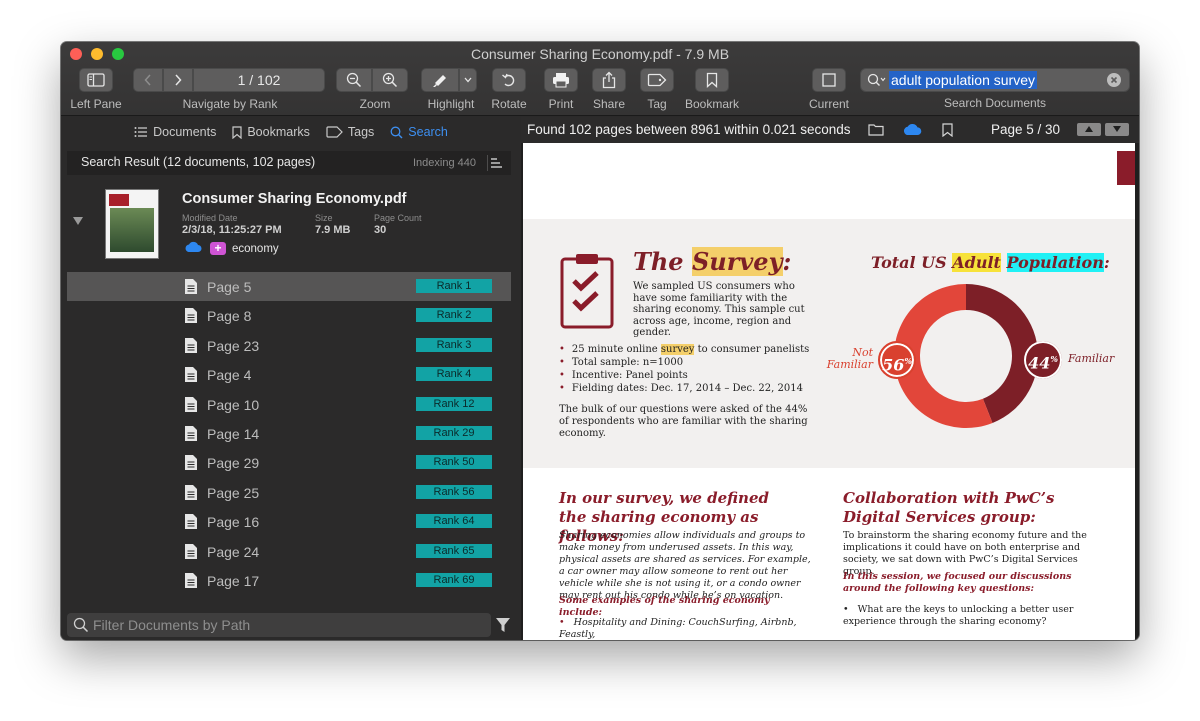 The image size is (1200, 721). Describe the element at coordinates (454, 403) in the screenshot. I see `rank-badge: Rank 12` at that location.